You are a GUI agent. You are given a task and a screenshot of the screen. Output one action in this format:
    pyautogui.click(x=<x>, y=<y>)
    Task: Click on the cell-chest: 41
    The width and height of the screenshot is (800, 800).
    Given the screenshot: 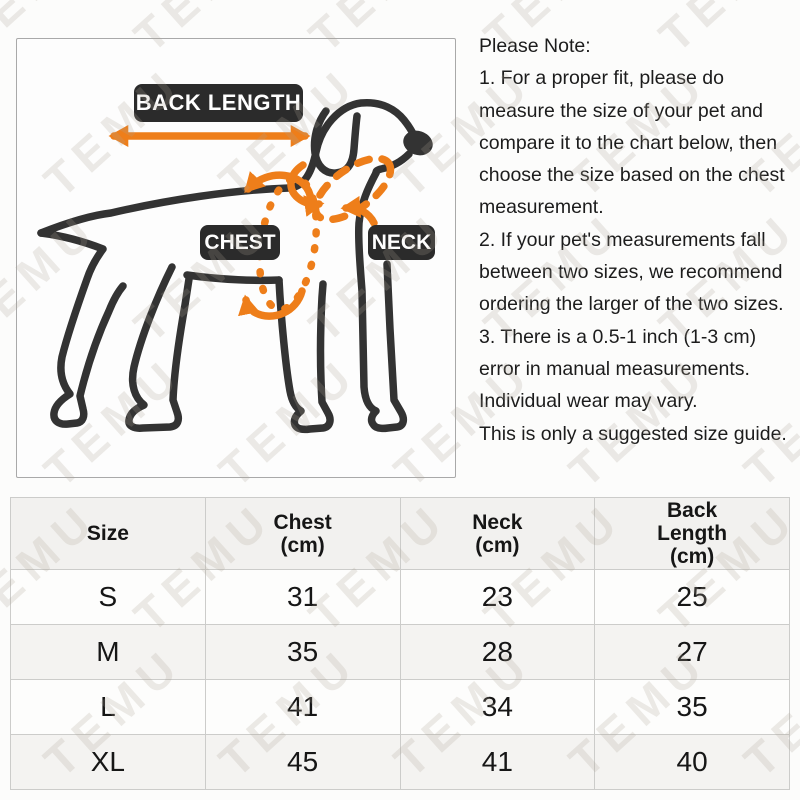 What is the action you would take?
    pyautogui.click(x=302, y=707)
    